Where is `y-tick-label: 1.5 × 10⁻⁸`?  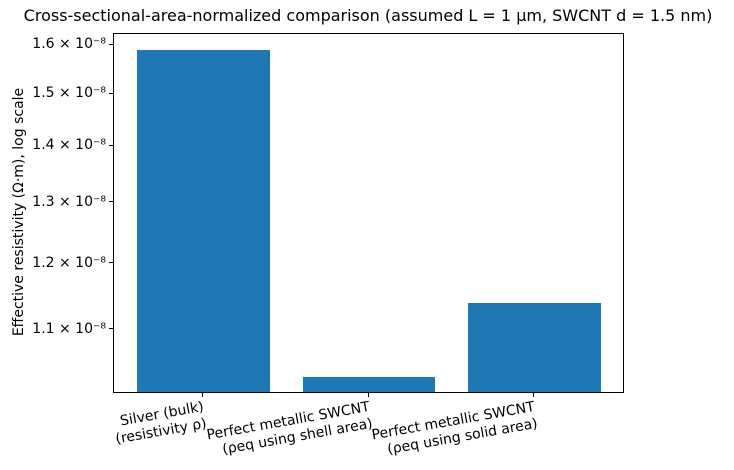
y-tick-label: 1.5 × 10⁻⁸ is located at coordinates (69, 93).